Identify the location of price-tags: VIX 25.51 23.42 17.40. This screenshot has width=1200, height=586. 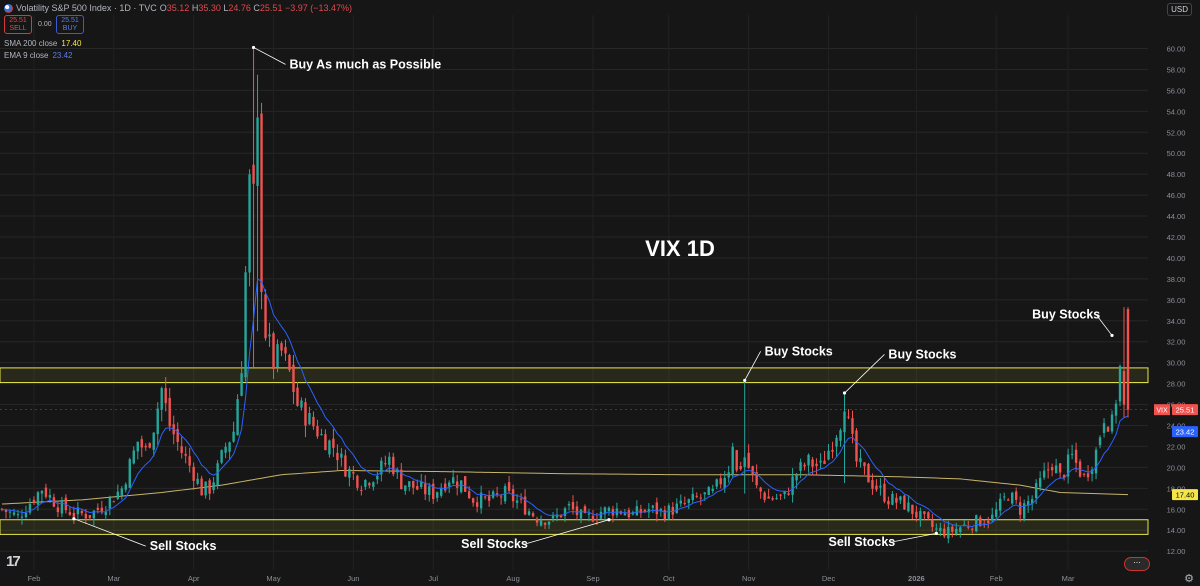
(1176, 452).